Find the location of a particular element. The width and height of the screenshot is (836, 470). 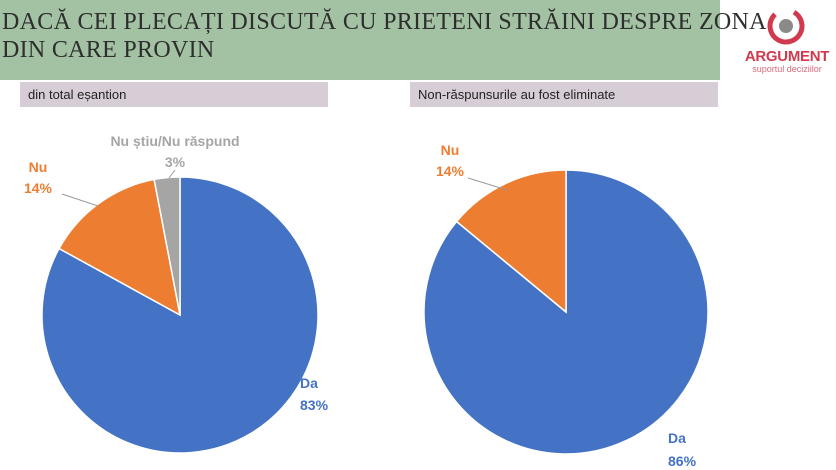

logo-mark-icon is located at coordinates (786, 26).